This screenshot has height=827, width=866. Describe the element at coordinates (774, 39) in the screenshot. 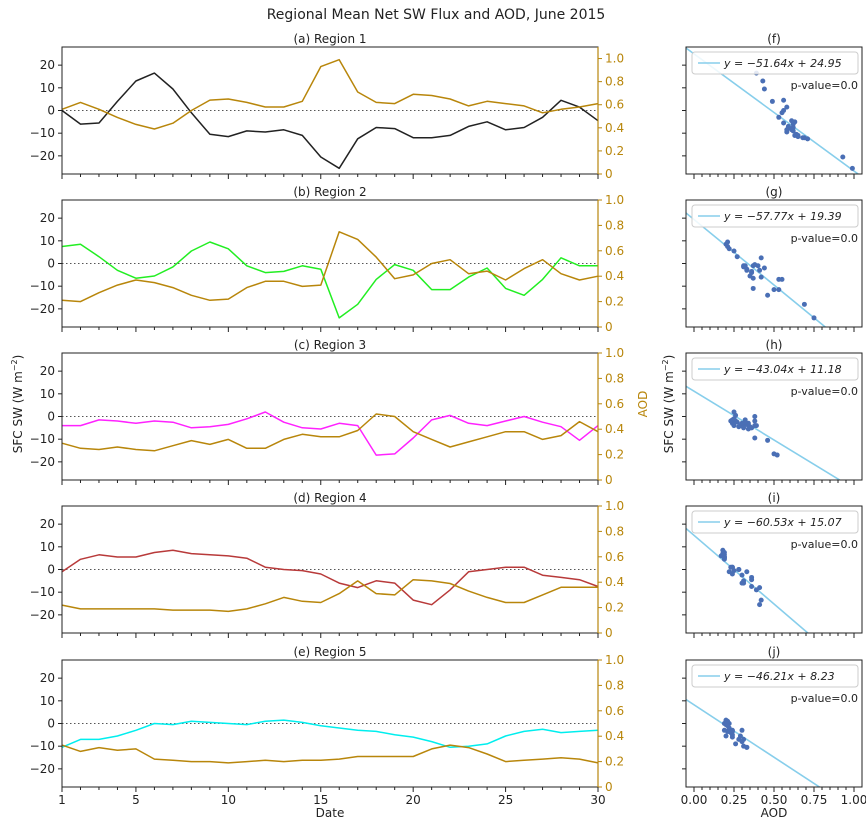

I see `panel-title: (f)` at that location.